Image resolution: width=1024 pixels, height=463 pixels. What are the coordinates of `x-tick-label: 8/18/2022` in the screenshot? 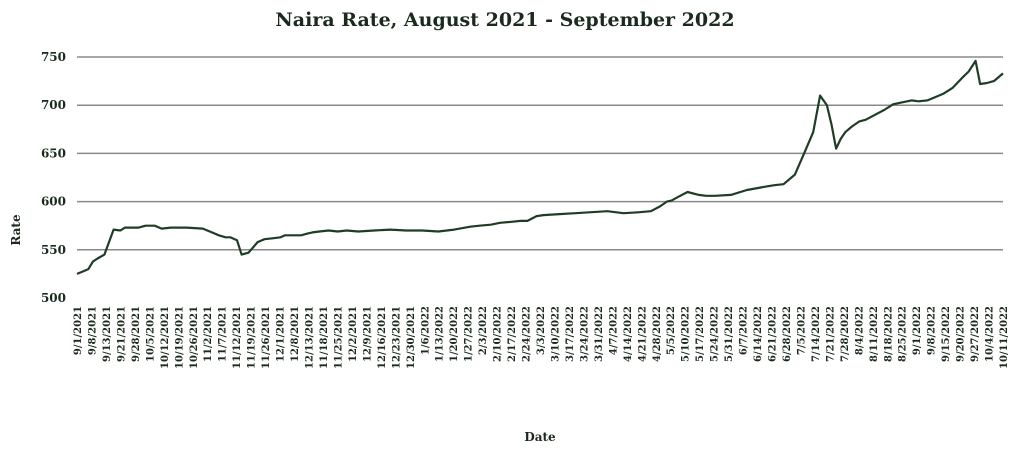 It's located at (888, 334).